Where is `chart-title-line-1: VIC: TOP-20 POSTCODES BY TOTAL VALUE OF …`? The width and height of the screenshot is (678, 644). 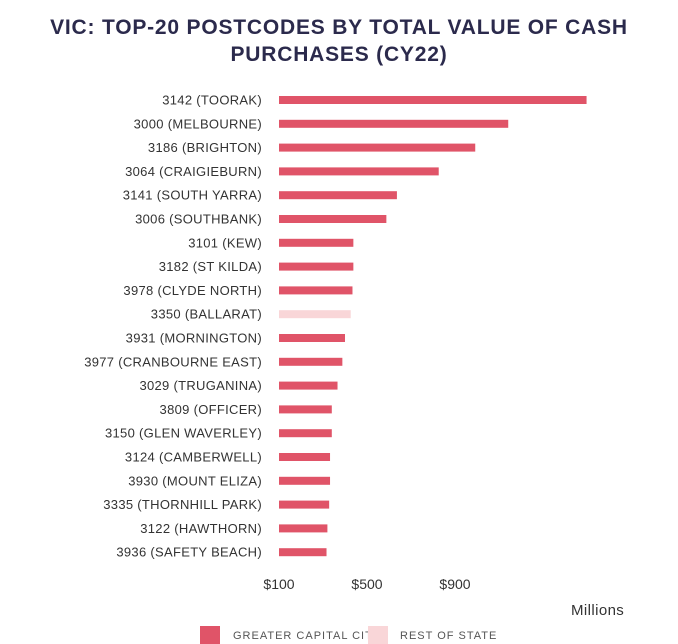 chart-title-line-1: VIC: TOP-20 POSTCODES BY TOTAL VALUE OF … is located at coordinates (339, 27).